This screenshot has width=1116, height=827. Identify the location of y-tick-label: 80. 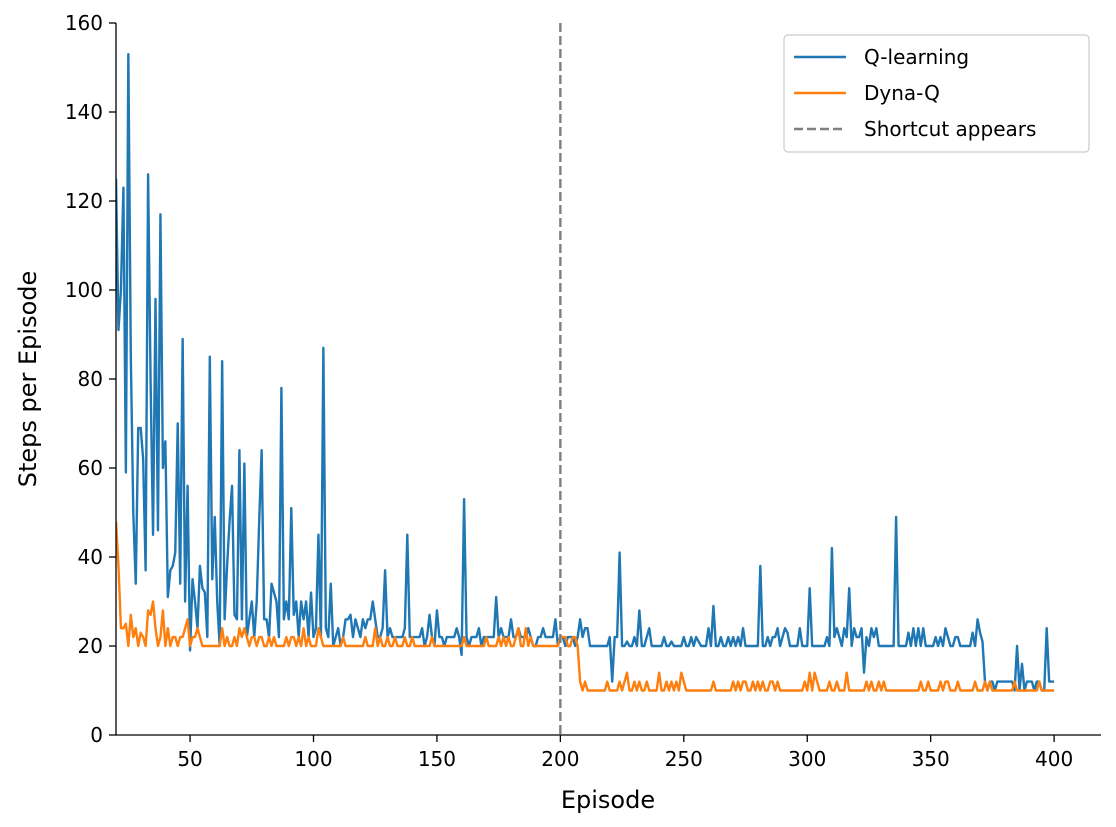
(90, 379).